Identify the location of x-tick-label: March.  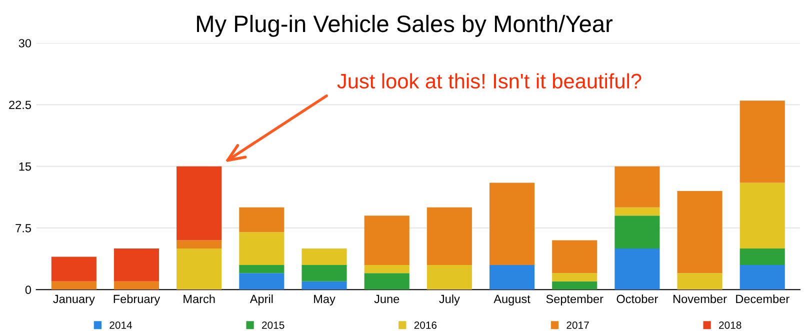
(199, 299).